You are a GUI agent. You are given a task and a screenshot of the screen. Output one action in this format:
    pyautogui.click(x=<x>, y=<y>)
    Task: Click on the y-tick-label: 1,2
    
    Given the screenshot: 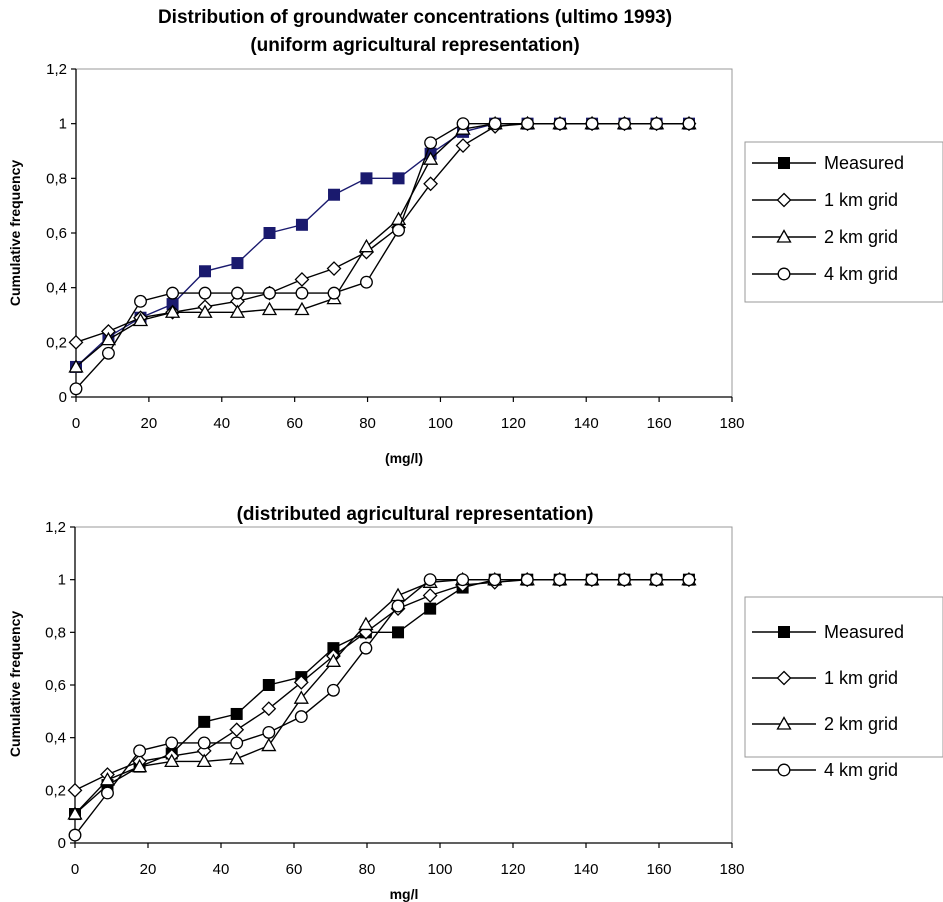 What is the action you would take?
    pyautogui.click(x=56, y=69)
    